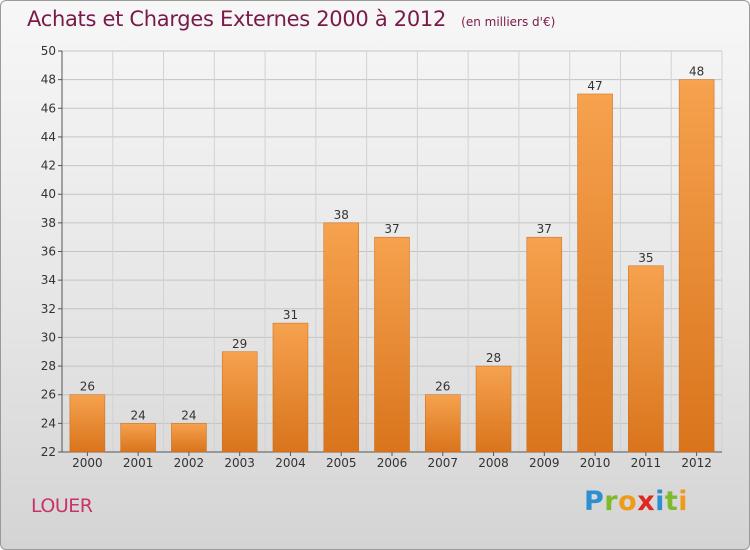 Image resolution: width=750 pixels, height=550 pixels. What do you see at coordinates (646, 463) in the screenshot?
I see `x-tick-label: 2011` at bounding box center [646, 463].